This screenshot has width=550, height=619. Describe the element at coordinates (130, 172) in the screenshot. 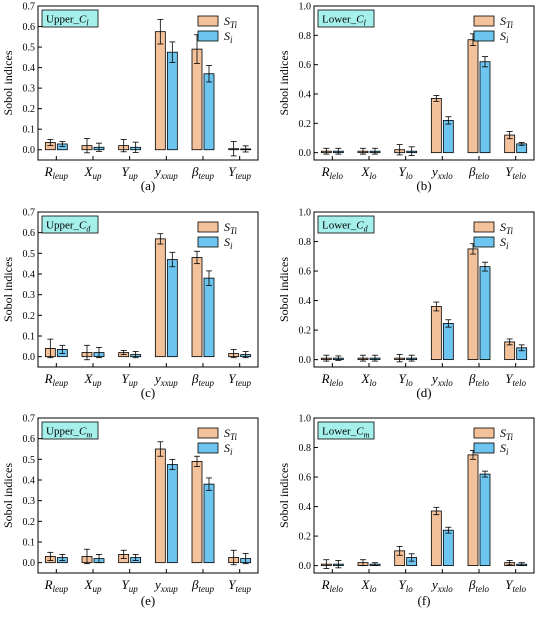

I see `x-tick-label: Yup` at that location.